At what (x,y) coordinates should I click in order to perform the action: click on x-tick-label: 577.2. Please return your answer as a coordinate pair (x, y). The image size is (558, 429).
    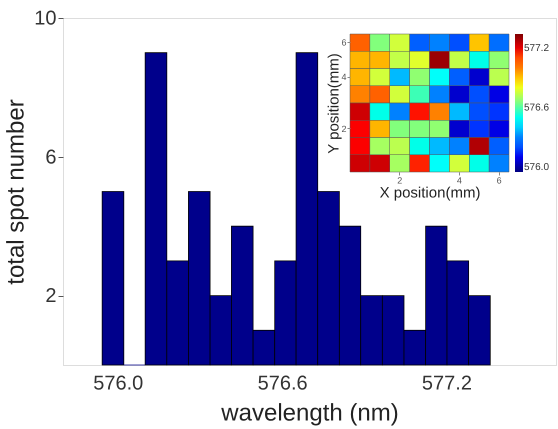
    Looking at the image, I should click on (447, 383).